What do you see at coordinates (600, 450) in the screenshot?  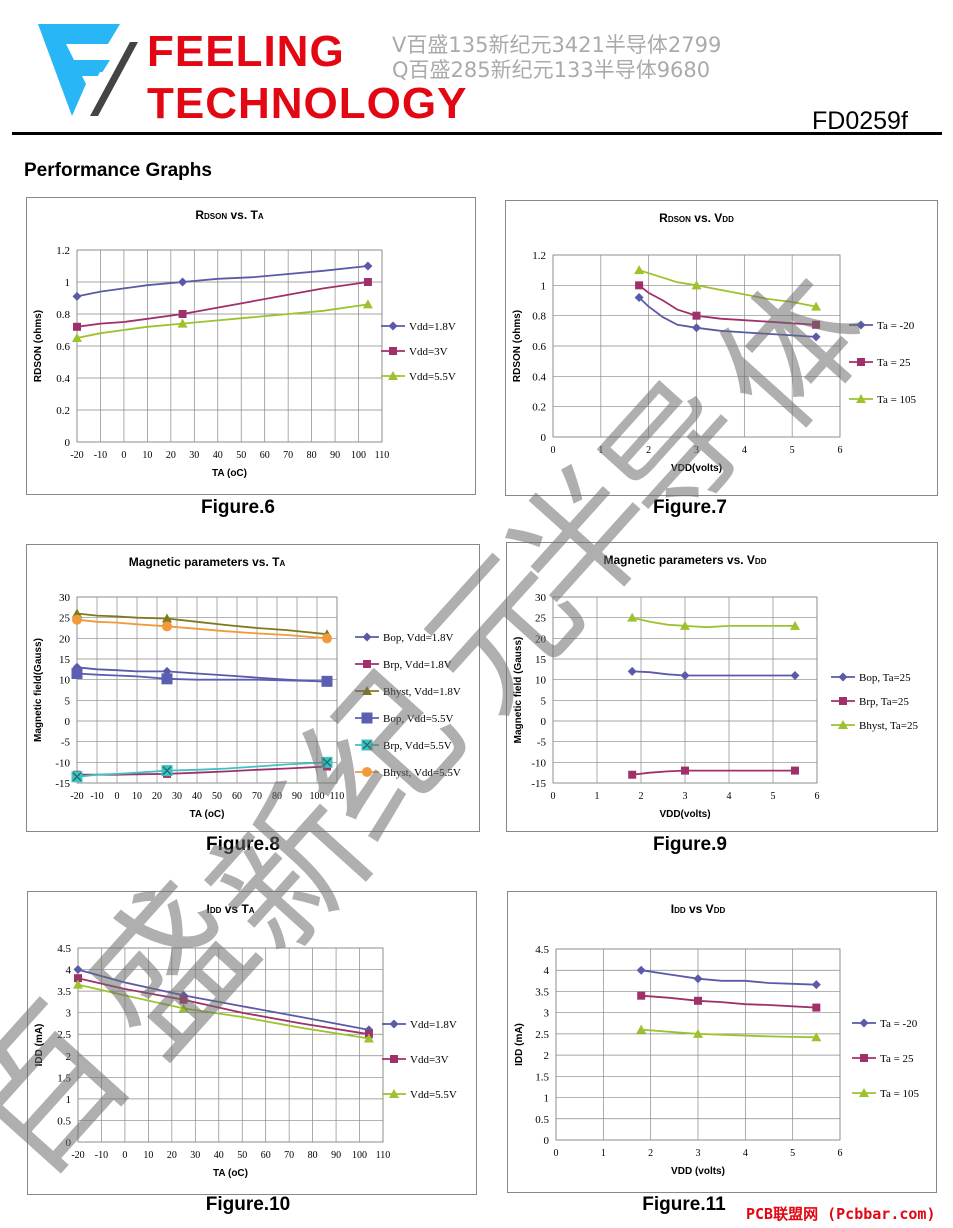 I see `x-tick-label: 1` at bounding box center [600, 450].